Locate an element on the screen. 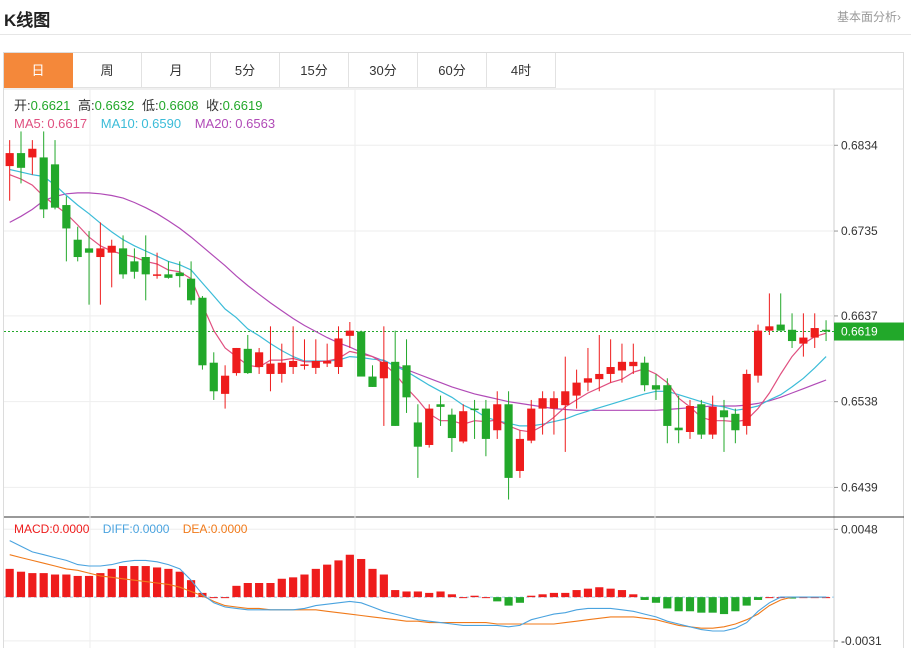 The height and width of the screenshot is (648, 911). tab-month: 月 is located at coordinates (176, 70).